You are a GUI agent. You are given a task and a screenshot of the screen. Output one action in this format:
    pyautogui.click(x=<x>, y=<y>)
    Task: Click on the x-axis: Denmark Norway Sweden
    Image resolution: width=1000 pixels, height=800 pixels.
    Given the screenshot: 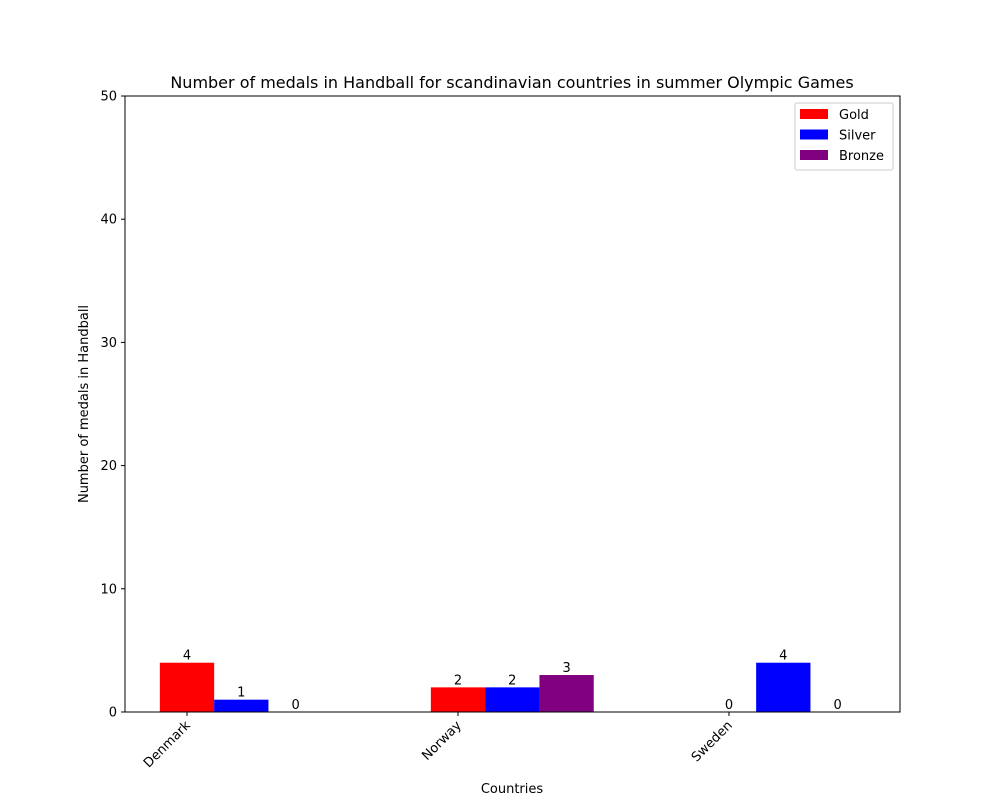 What is the action you would take?
    pyautogui.click(x=438, y=741)
    